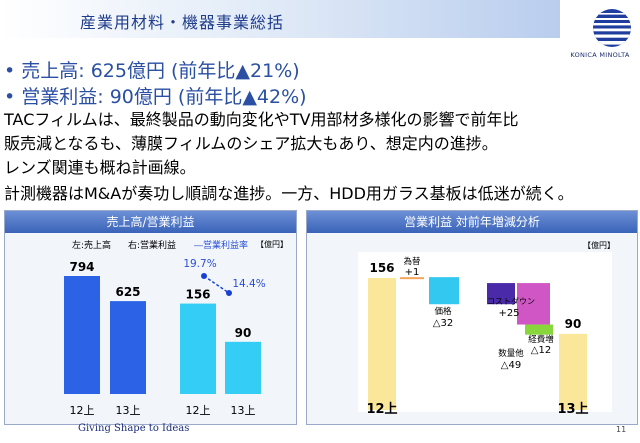  Describe the element at coordinates (221, 246) in the screenshot. I see `legend-margin-line: ―営業利益率` at that location.